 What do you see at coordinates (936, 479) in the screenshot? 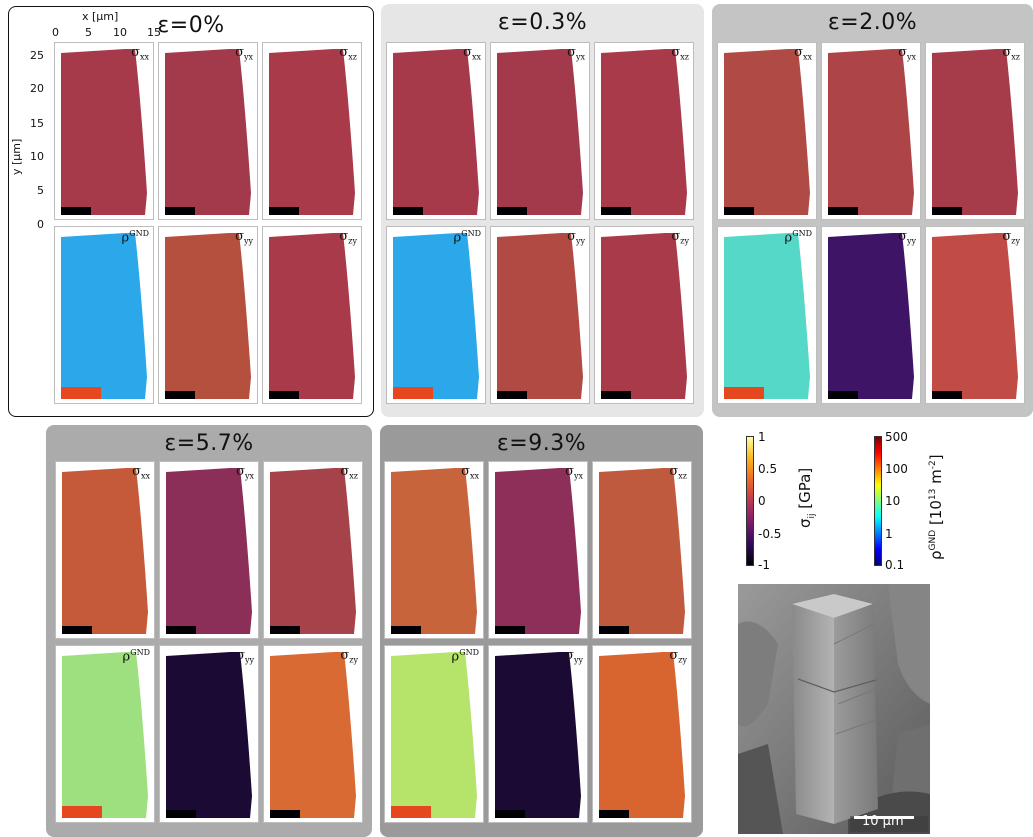
I see `gnd-title-unit-b: m` at bounding box center [936, 479].